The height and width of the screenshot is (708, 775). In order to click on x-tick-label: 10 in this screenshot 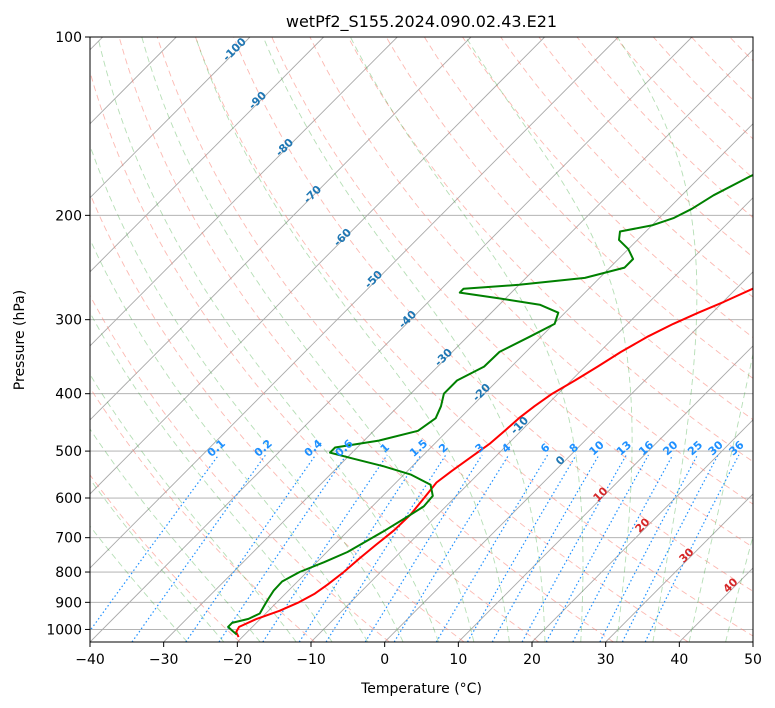, I will do `click(458, 660)`.